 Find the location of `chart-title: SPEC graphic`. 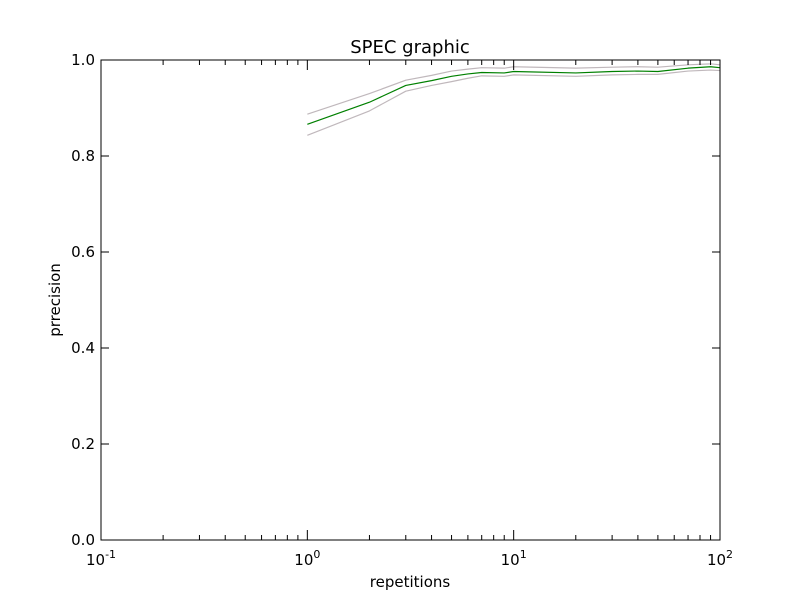

chart-title: SPEC graphic is located at coordinates (410, 47).